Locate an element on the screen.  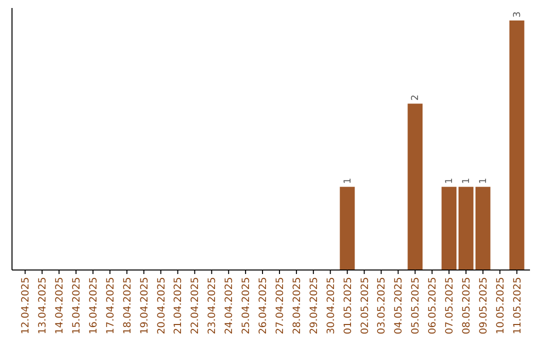
x-tick-label: 08.05.2025 is located at coordinates (466, 305).